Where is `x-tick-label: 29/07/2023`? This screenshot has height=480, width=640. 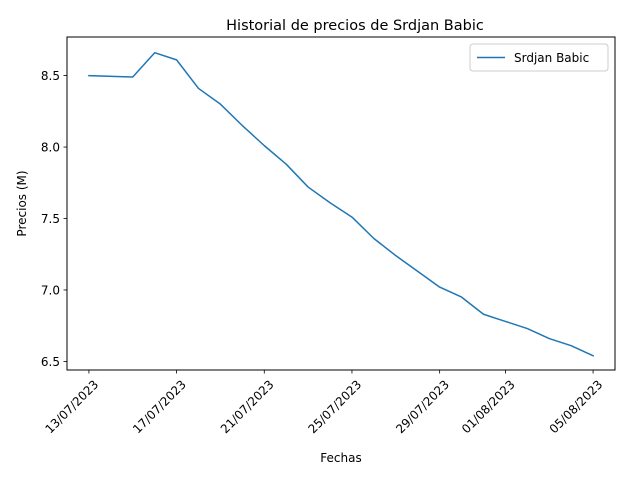 x-tick-label: 29/07/2023 is located at coordinates (422, 406).